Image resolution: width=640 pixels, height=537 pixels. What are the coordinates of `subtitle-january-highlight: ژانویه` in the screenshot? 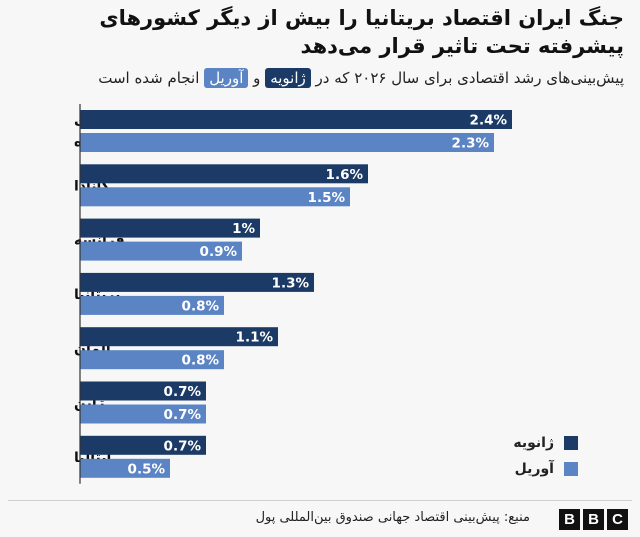 It's located at (288, 78).